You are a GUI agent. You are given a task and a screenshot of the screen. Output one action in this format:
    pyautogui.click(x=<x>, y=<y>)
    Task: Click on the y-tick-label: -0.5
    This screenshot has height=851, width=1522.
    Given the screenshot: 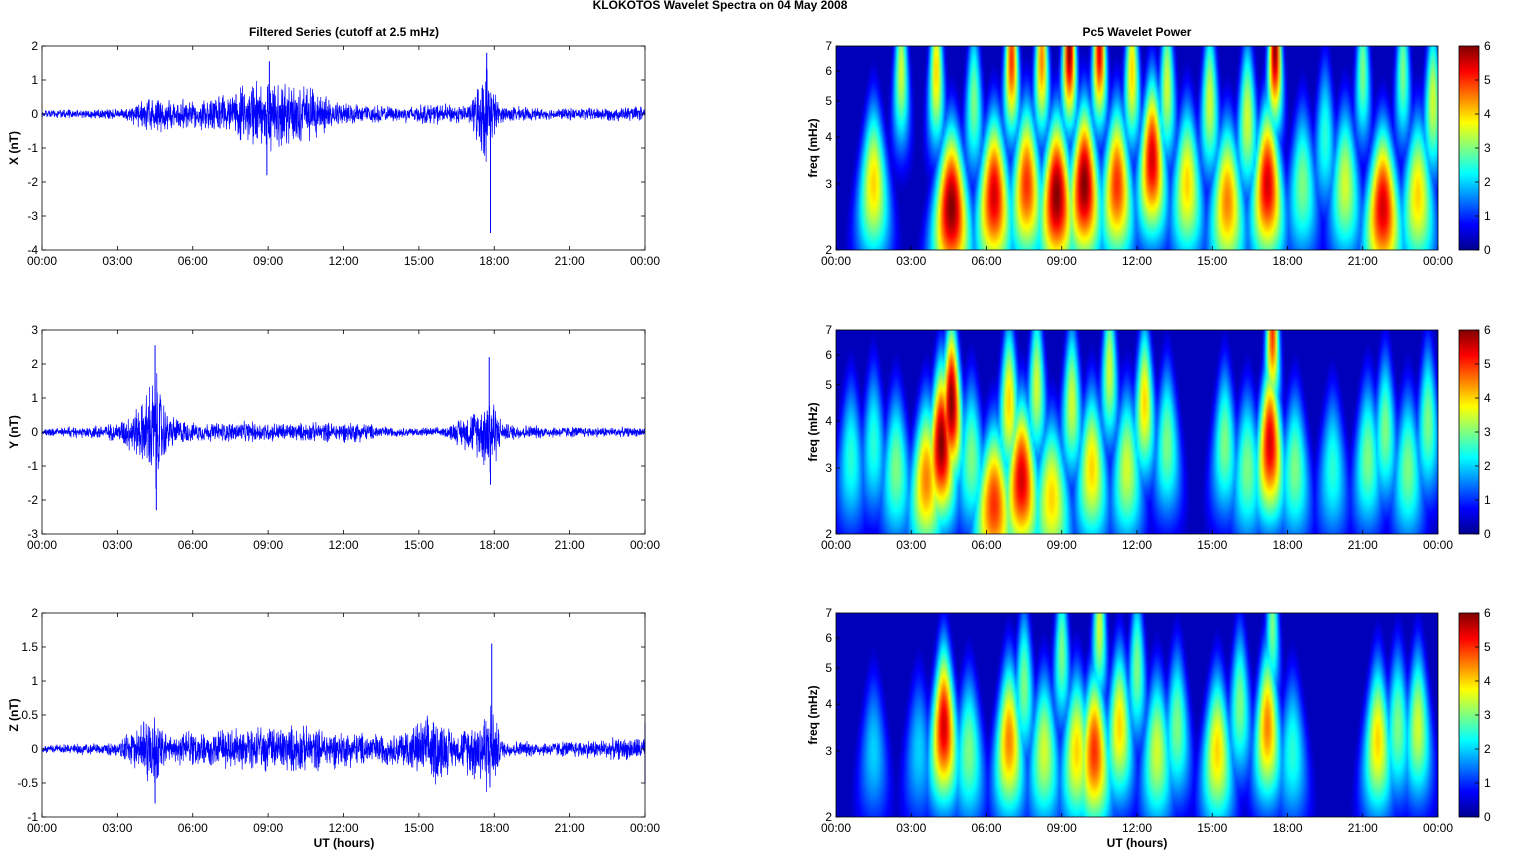 What is the action you would take?
    pyautogui.click(x=27, y=783)
    